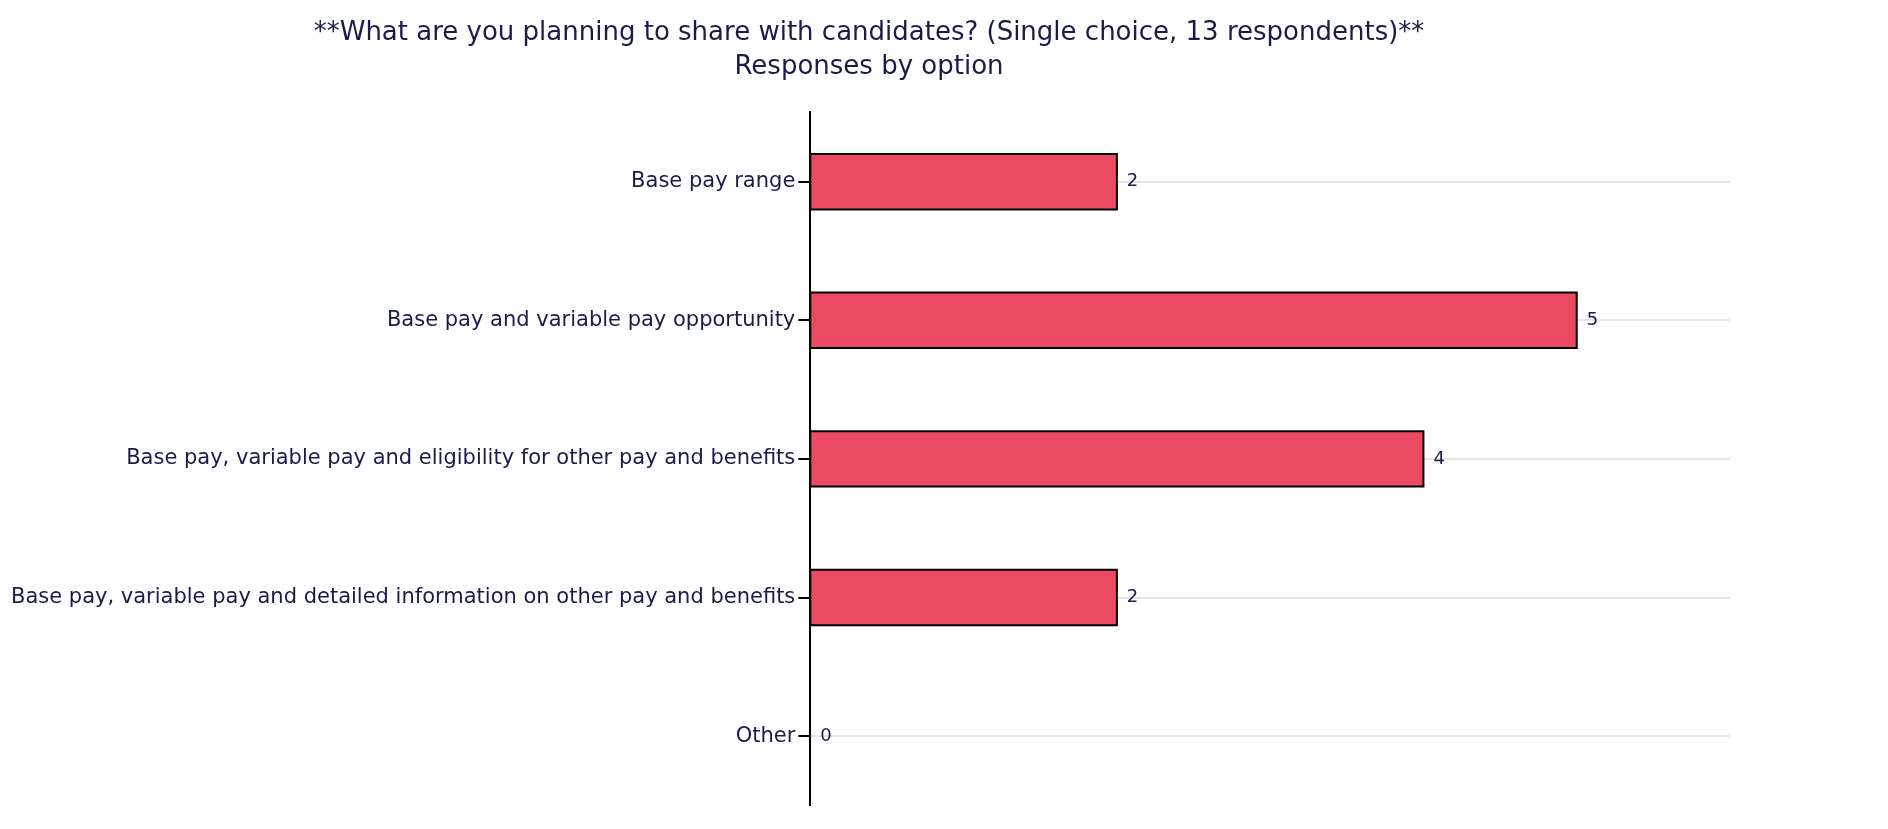  Describe the element at coordinates (713, 180) in the screenshot. I see `y-tick-label: Base pay range` at that location.